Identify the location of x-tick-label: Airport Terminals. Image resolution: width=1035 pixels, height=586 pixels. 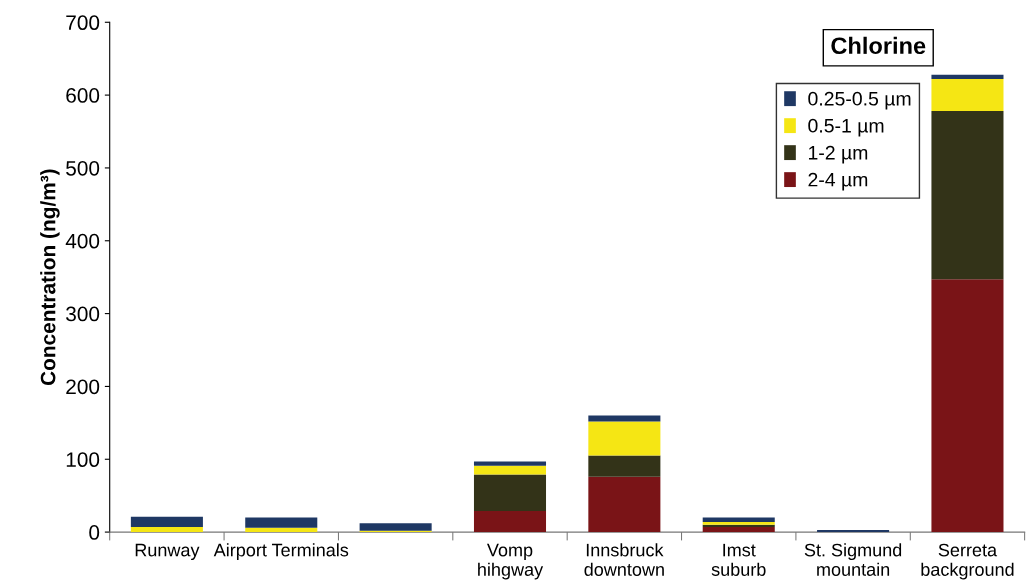
(281, 552).